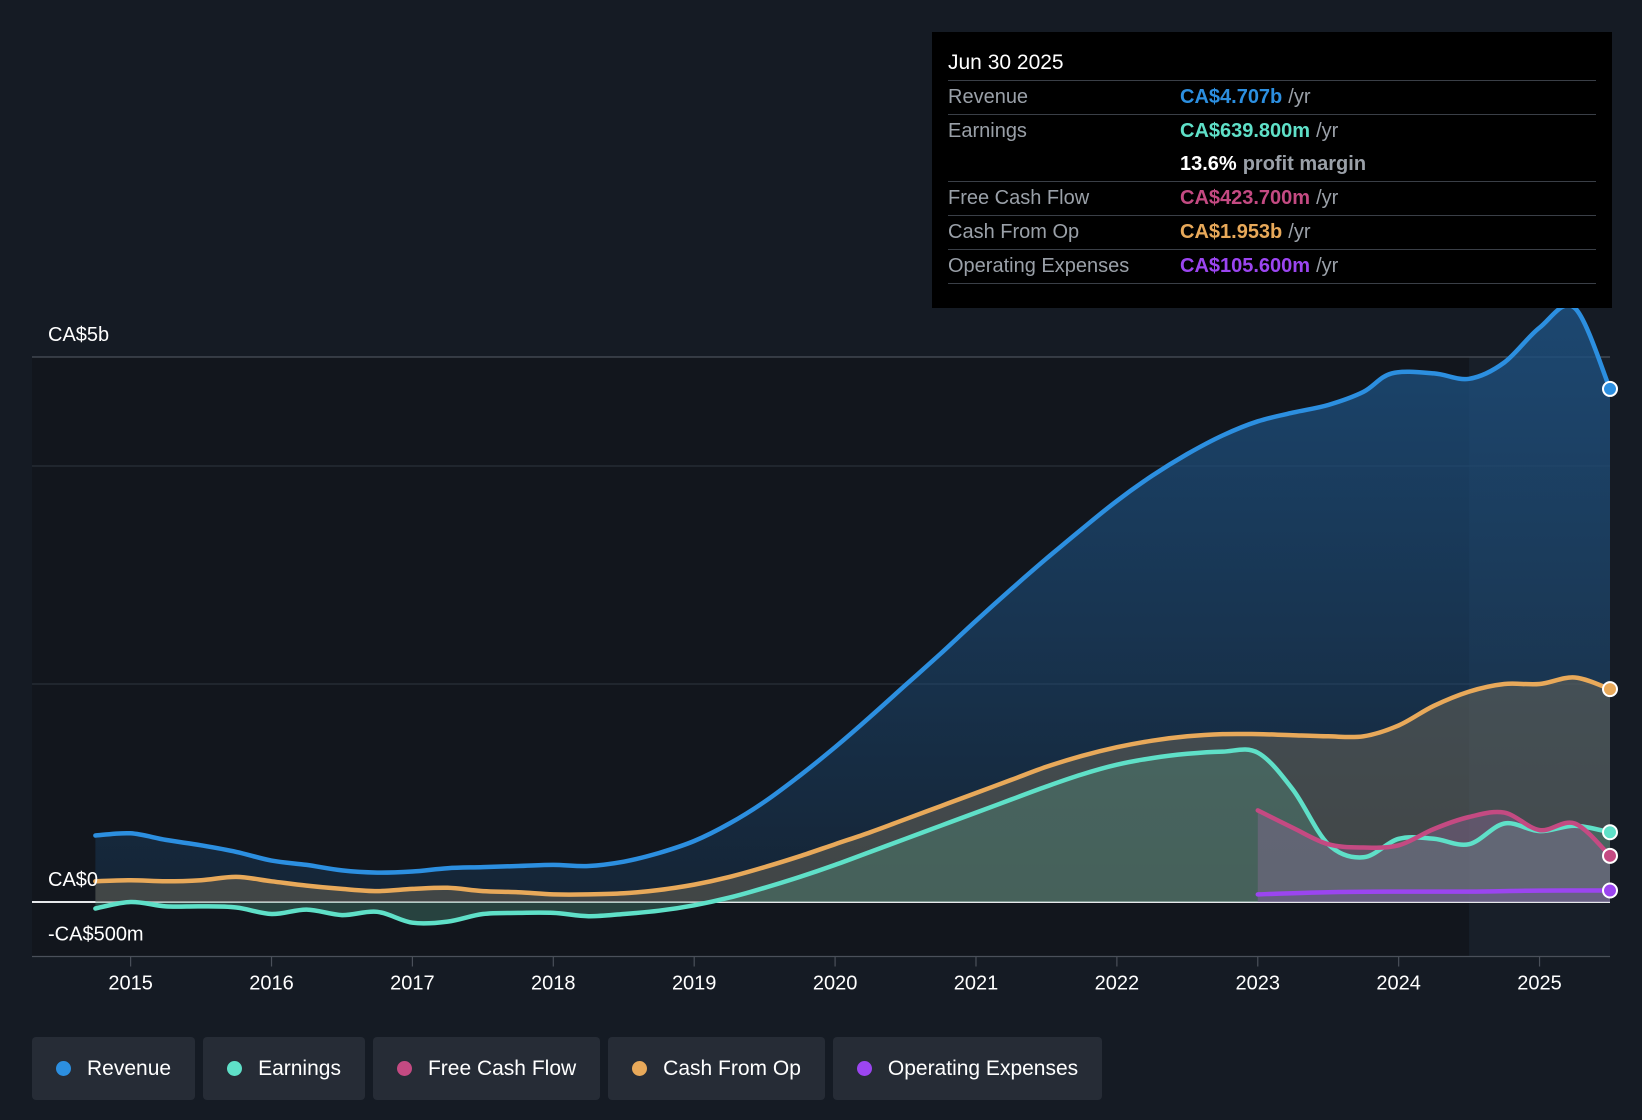 This screenshot has width=1642, height=1120. I want to click on tooltip-opex-unit: /yr, so click(1327, 266).